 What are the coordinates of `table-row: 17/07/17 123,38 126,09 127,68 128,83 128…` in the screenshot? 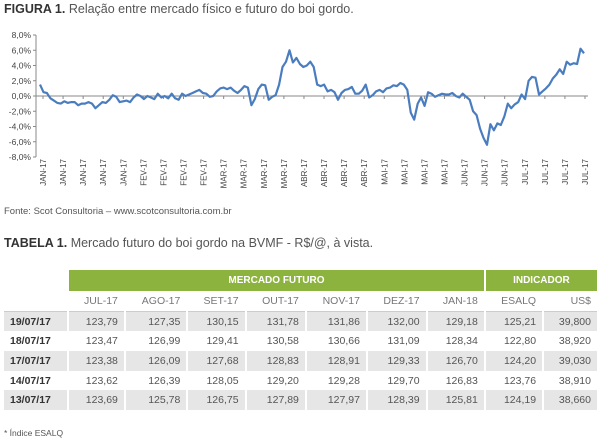 It's located at (301, 361).